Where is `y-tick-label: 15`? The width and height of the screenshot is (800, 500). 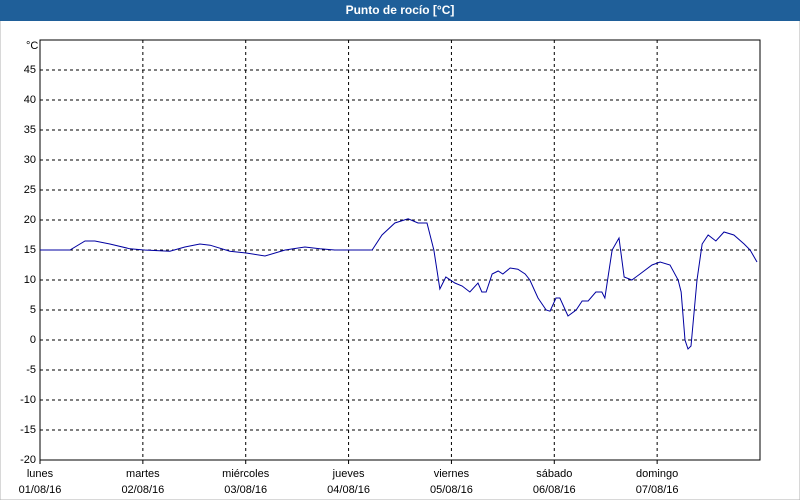
y-tick-label: 15 is located at coordinates (30, 250).